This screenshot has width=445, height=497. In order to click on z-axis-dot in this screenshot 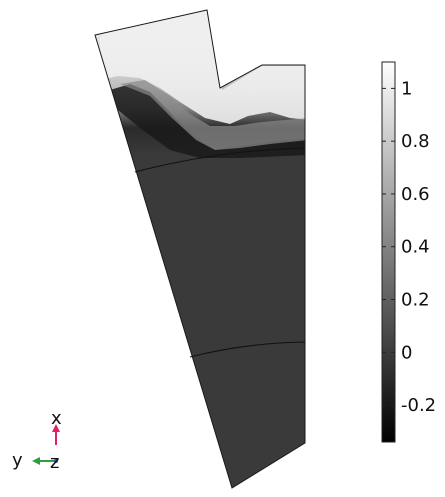, I will do `click(56, 461)`.